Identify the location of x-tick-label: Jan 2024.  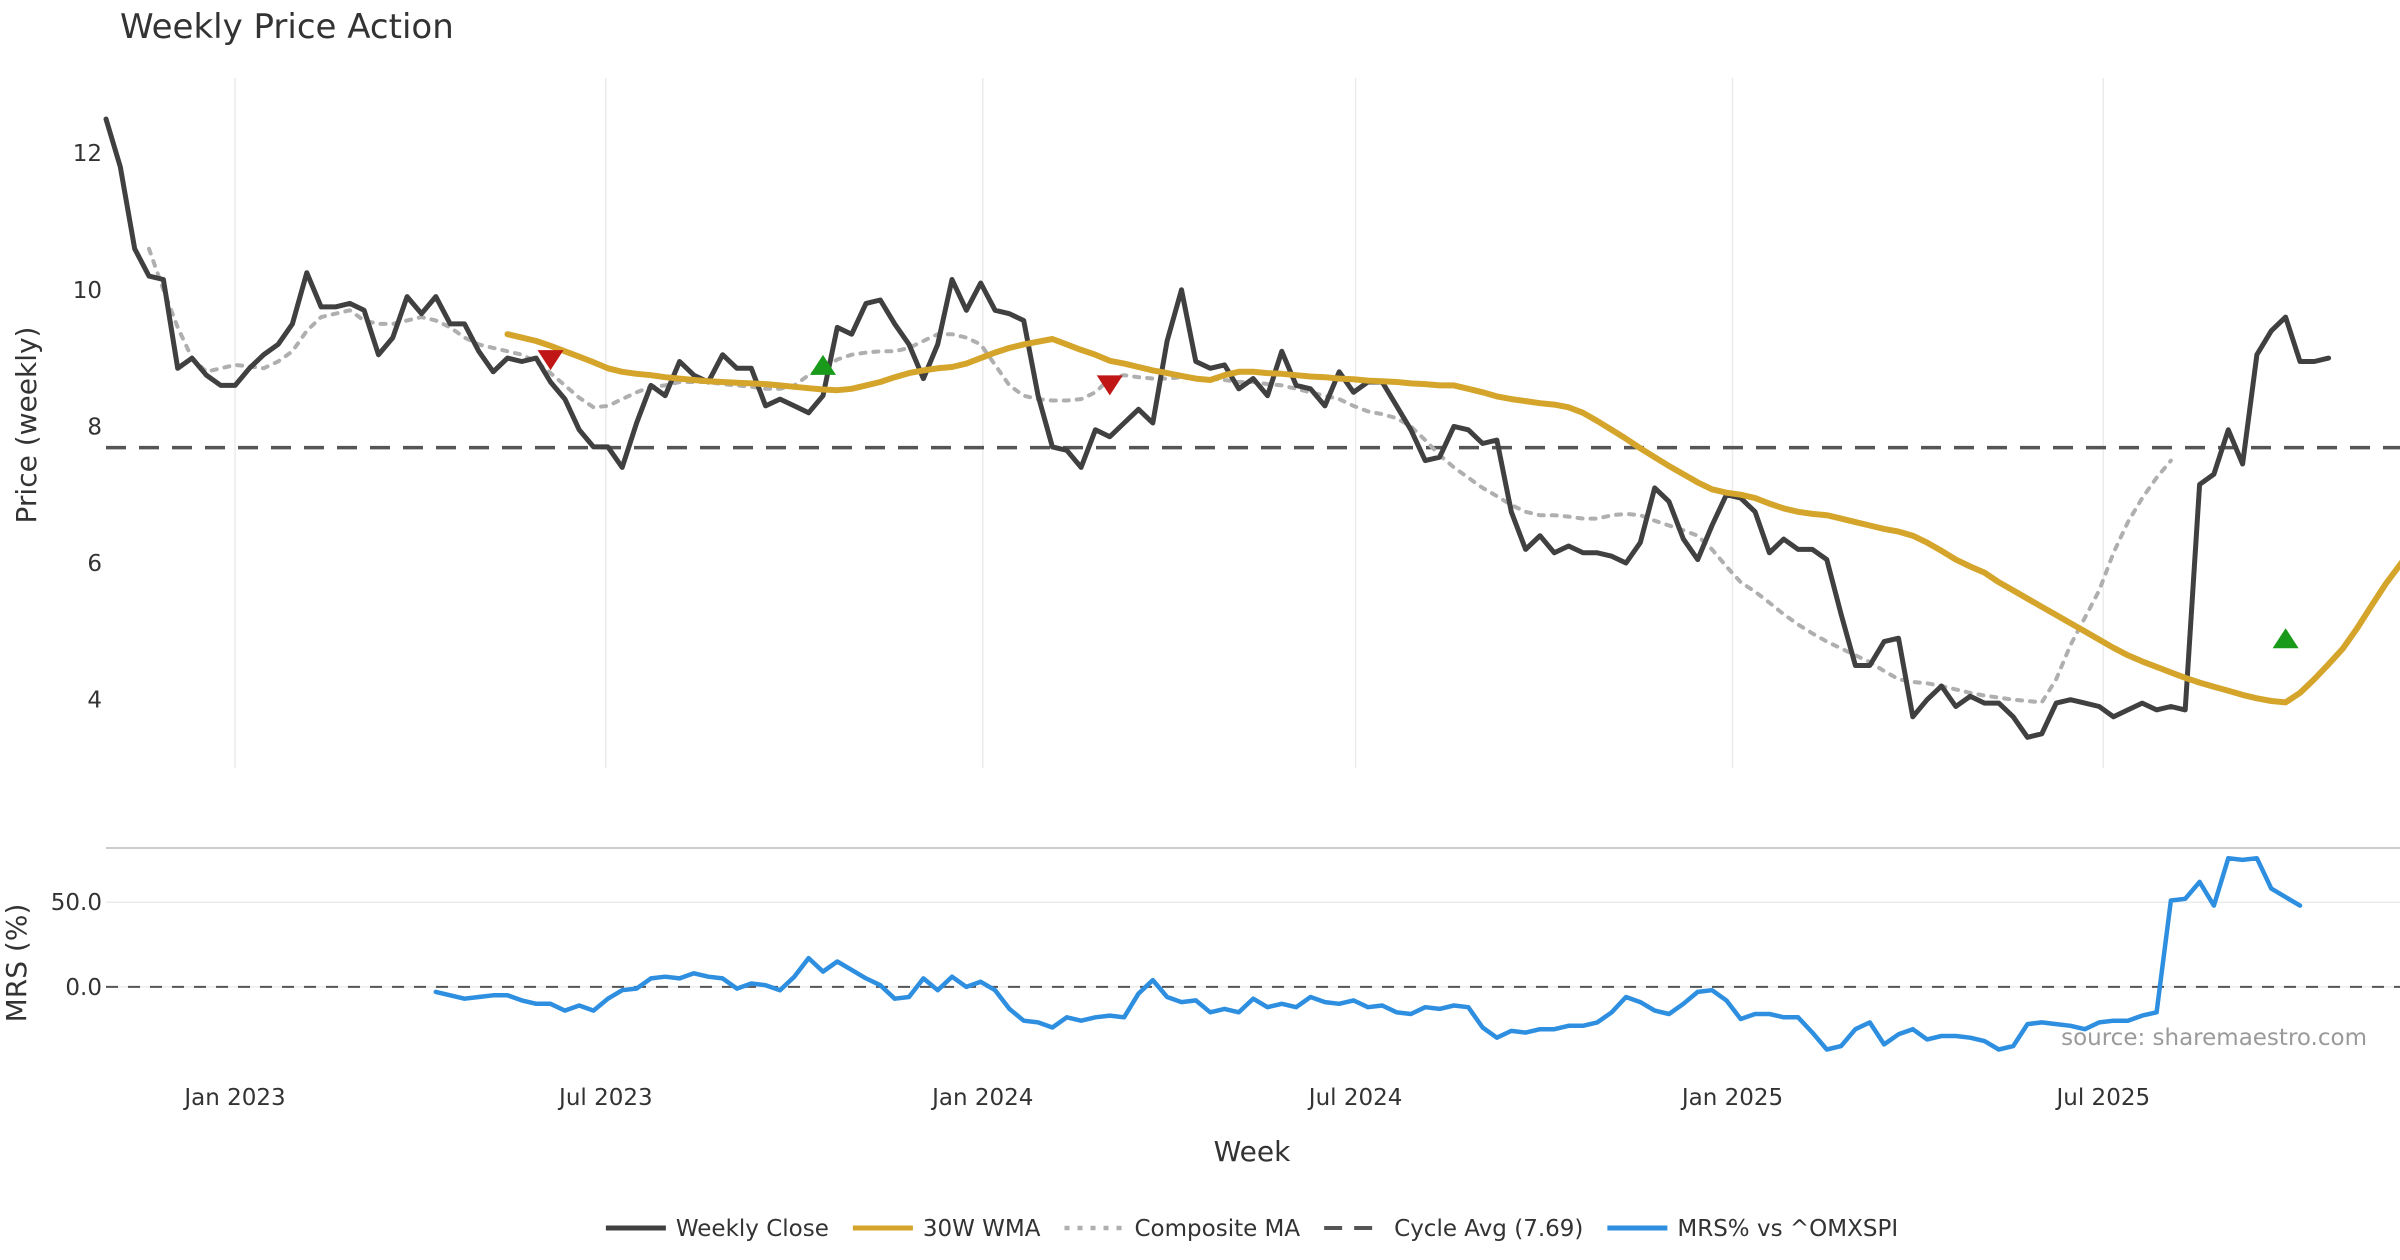
(981, 1098).